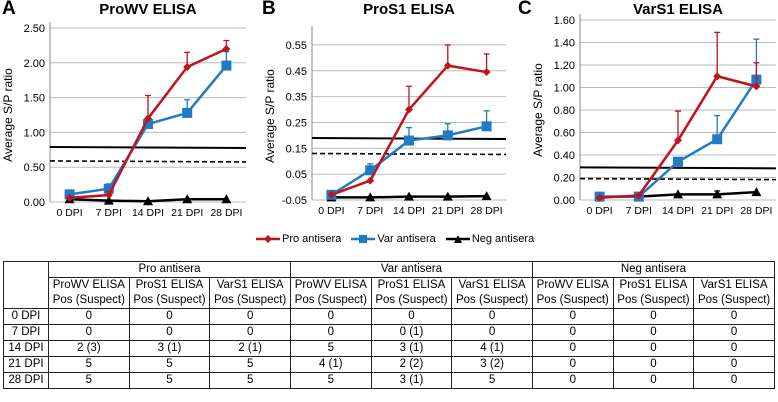 The image size is (778, 402). Describe the element at coordinates (34, 203) in the screenshot. I see `y-tick-label: 0.00` at that location.